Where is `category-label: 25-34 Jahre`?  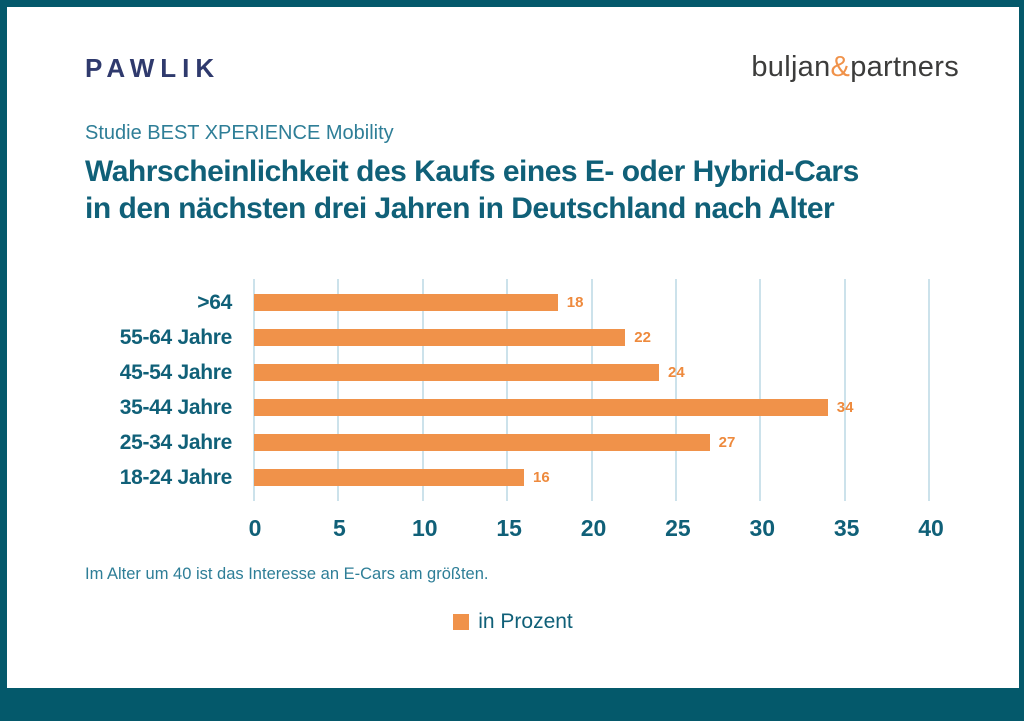
category-label: 25-34 Jahre is located at coordinates (176, 442).